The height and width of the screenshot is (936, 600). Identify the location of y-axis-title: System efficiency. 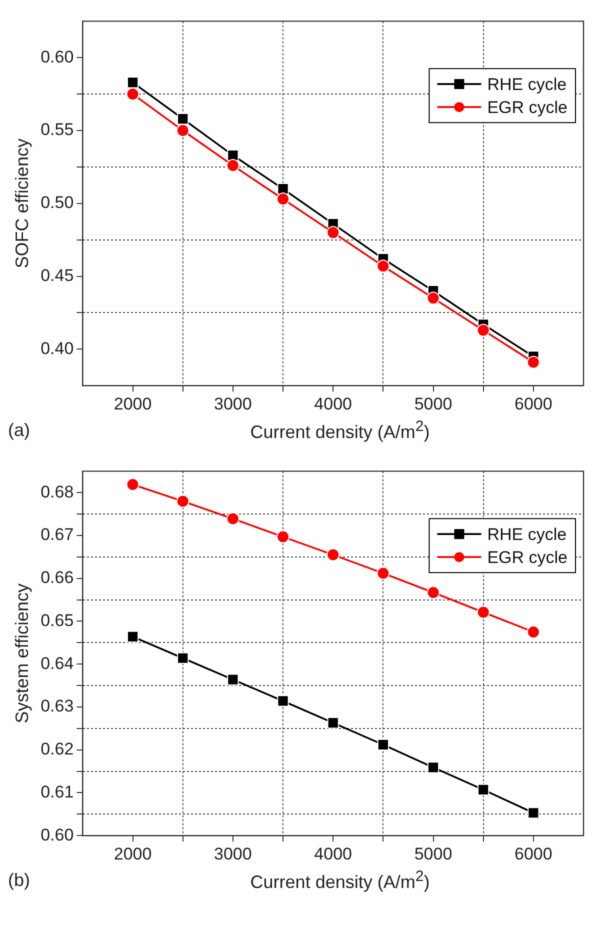
(22, 654).